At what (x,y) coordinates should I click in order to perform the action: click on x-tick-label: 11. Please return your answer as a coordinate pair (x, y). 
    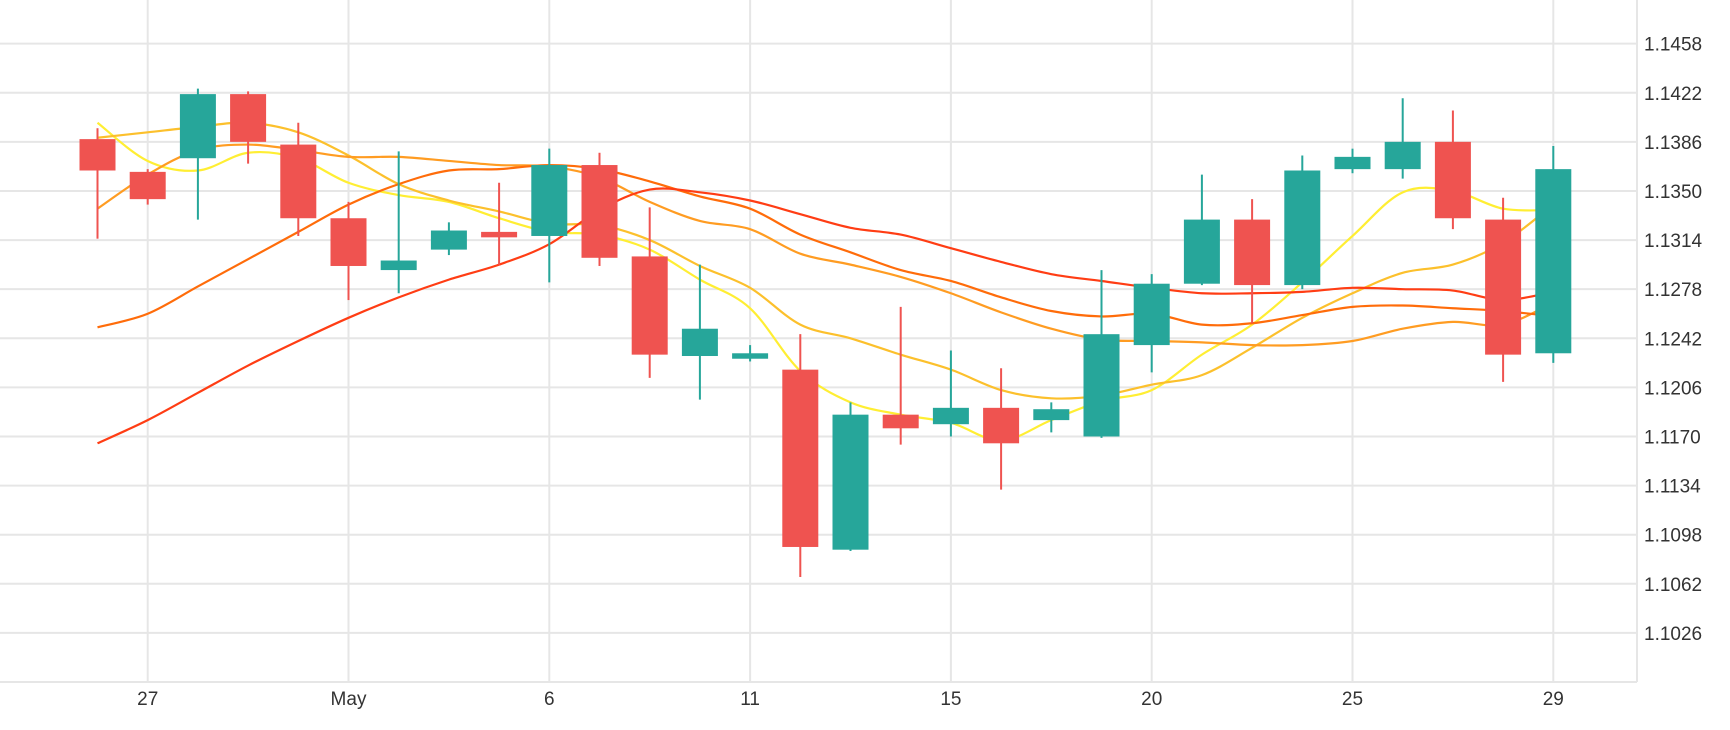
    Looking at the image, I should click on (750, 699).